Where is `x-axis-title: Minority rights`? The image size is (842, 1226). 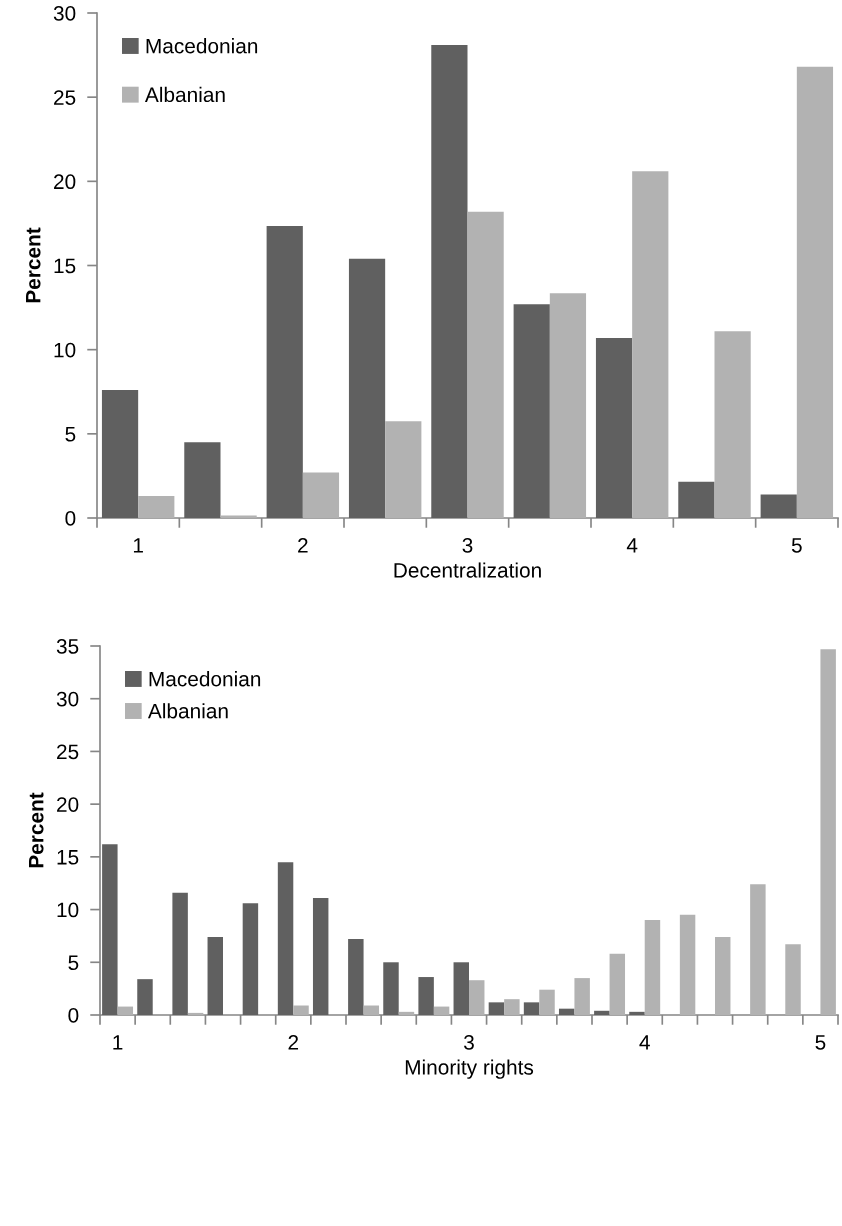 x-axis-title: Minority rights is located at coordinates (469, 1069).